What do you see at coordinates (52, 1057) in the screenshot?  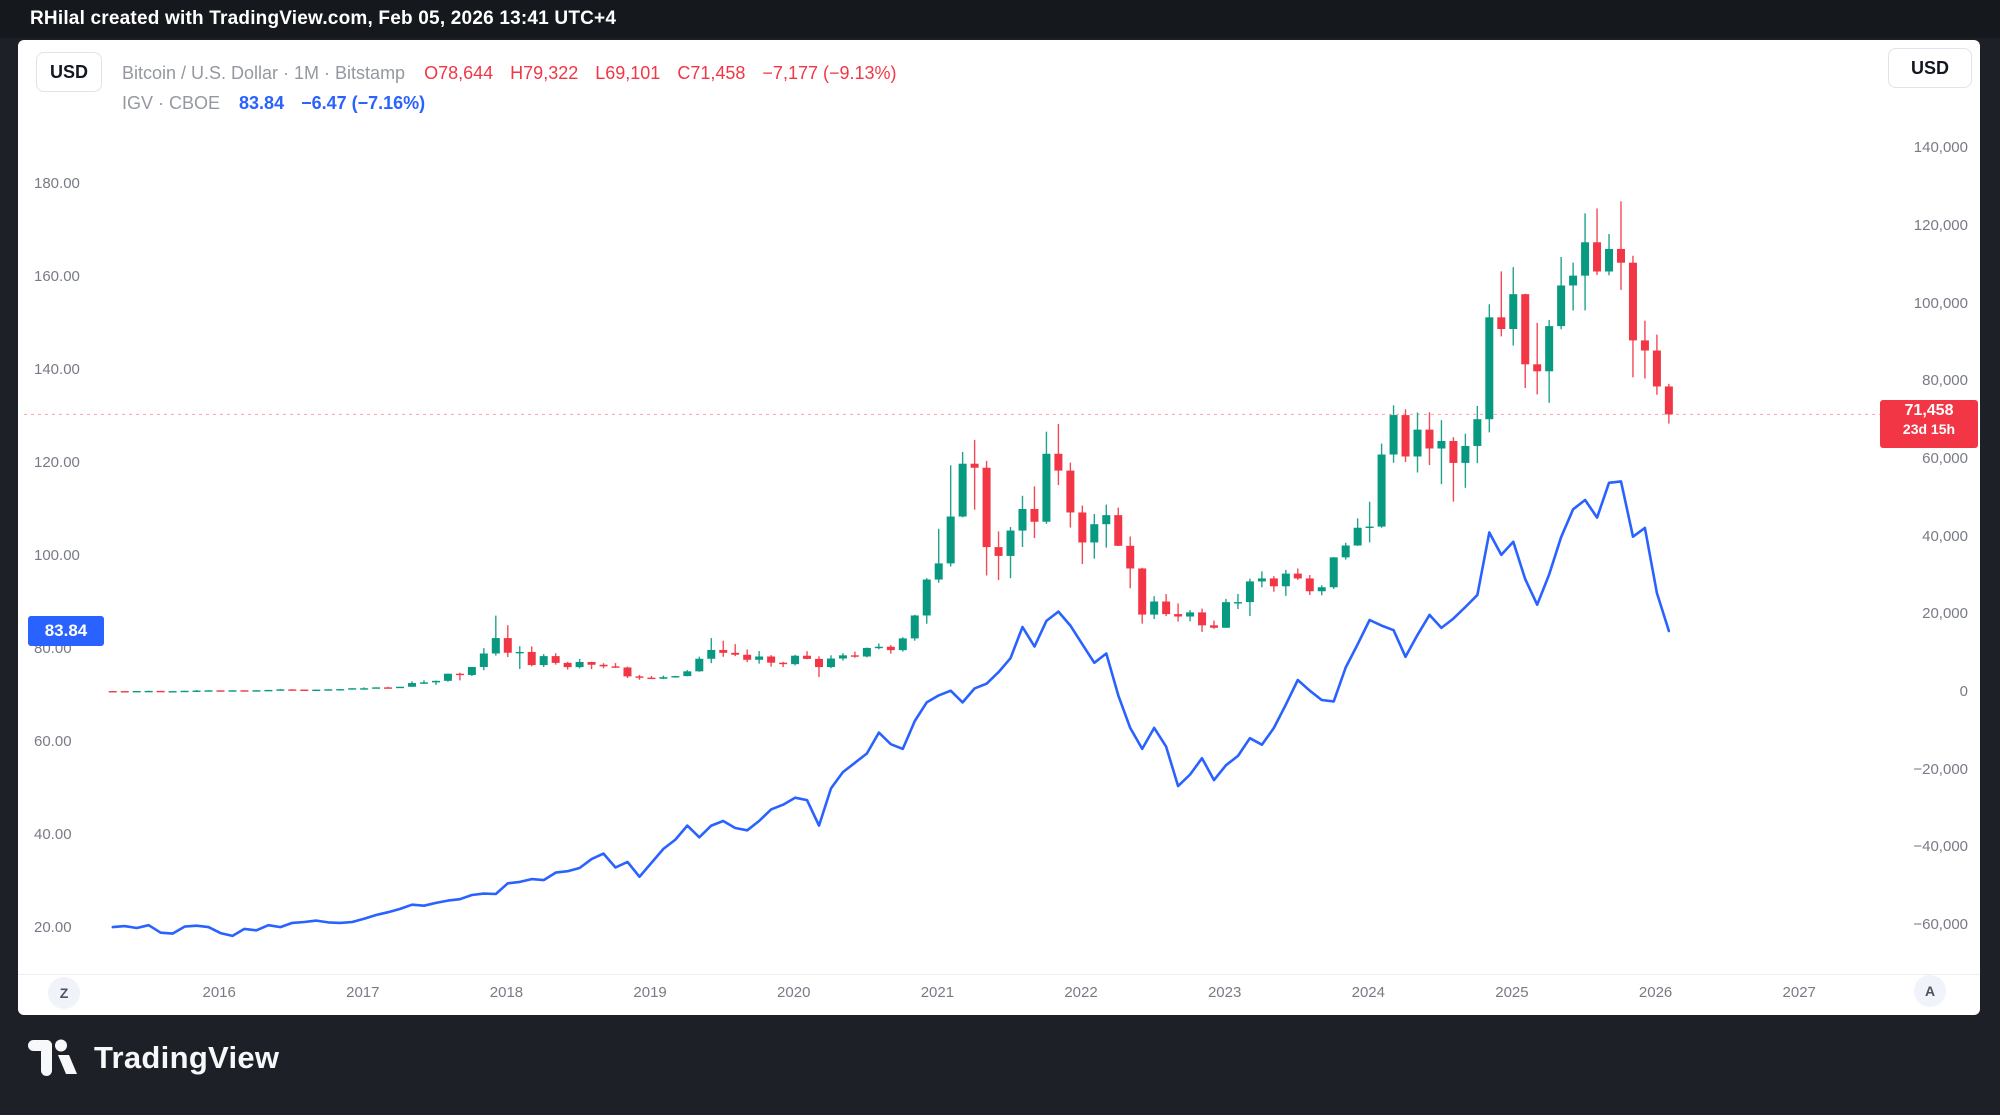 I see `tradingview-logo-icon` at bounding box center [52, 1057].